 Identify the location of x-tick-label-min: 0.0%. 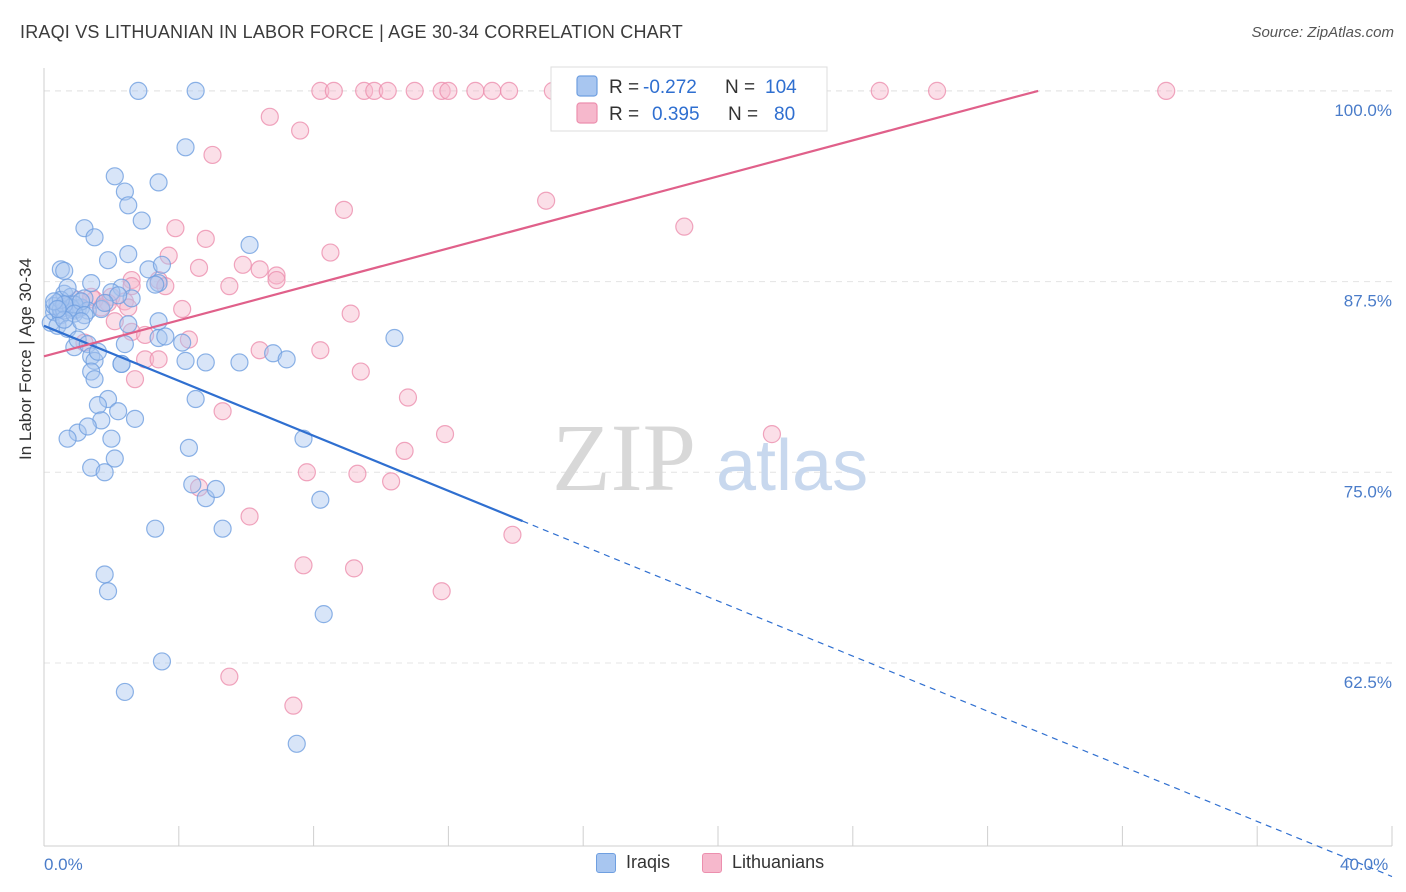
(63, 864).